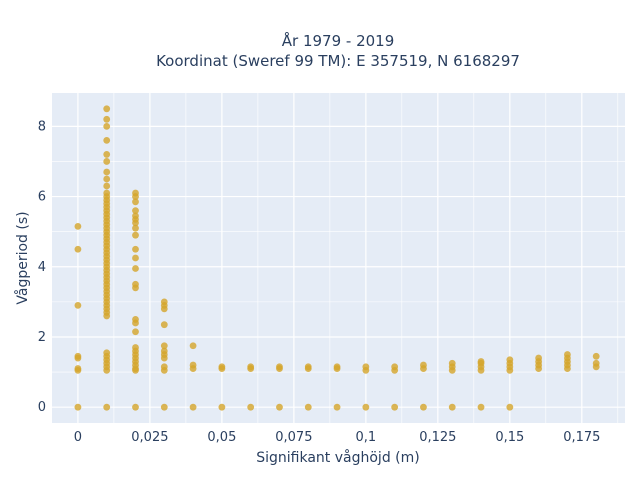 Image resolution: width=640 pixels, height=480 pixels. What do you see at coordinates (337, 457) in the screenshot?
I see `x-axis-title: Signifikant våghöjd (m)` at bounding box center [337, 457].